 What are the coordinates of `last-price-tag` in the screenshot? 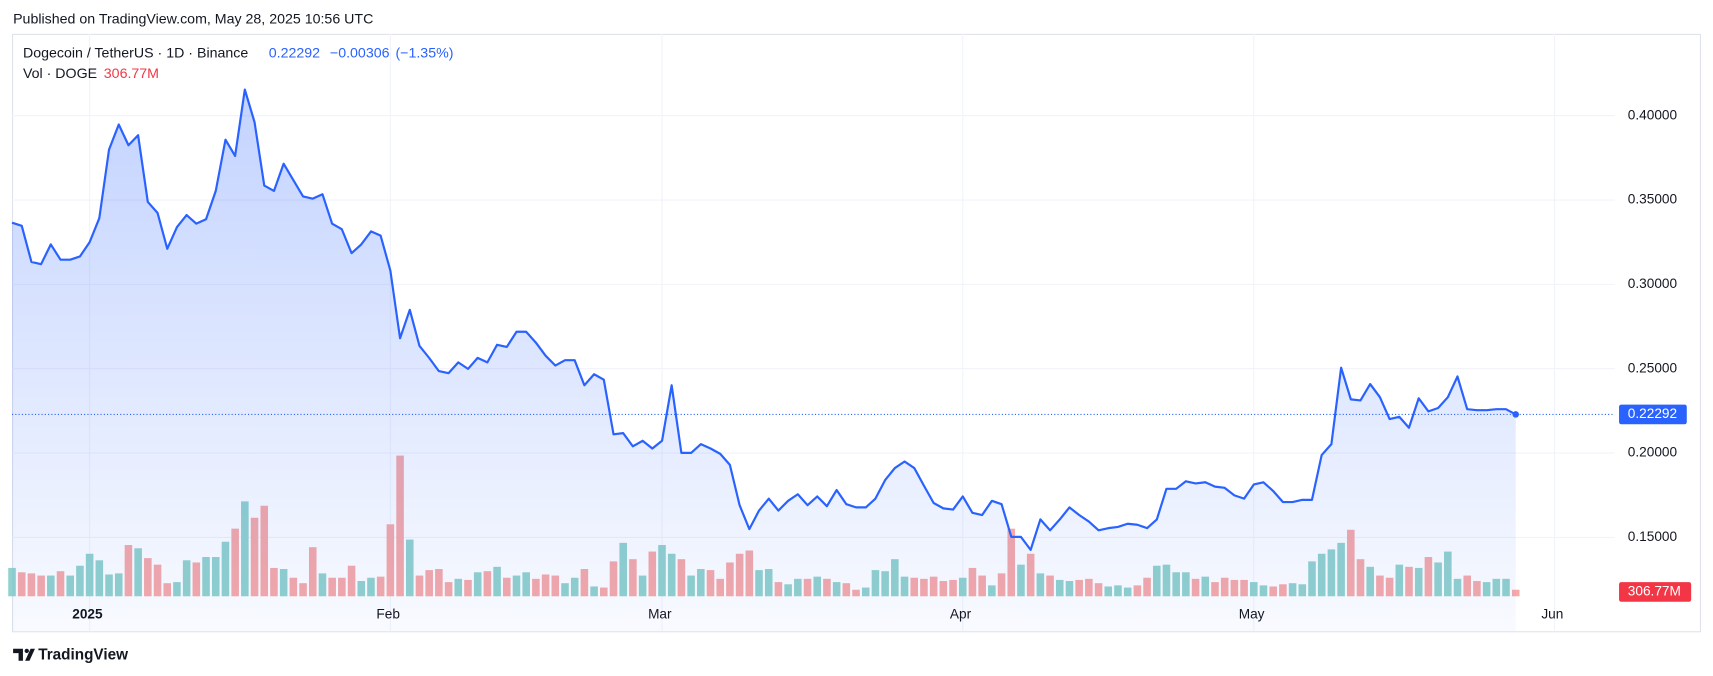 It's located at (1653, 414).